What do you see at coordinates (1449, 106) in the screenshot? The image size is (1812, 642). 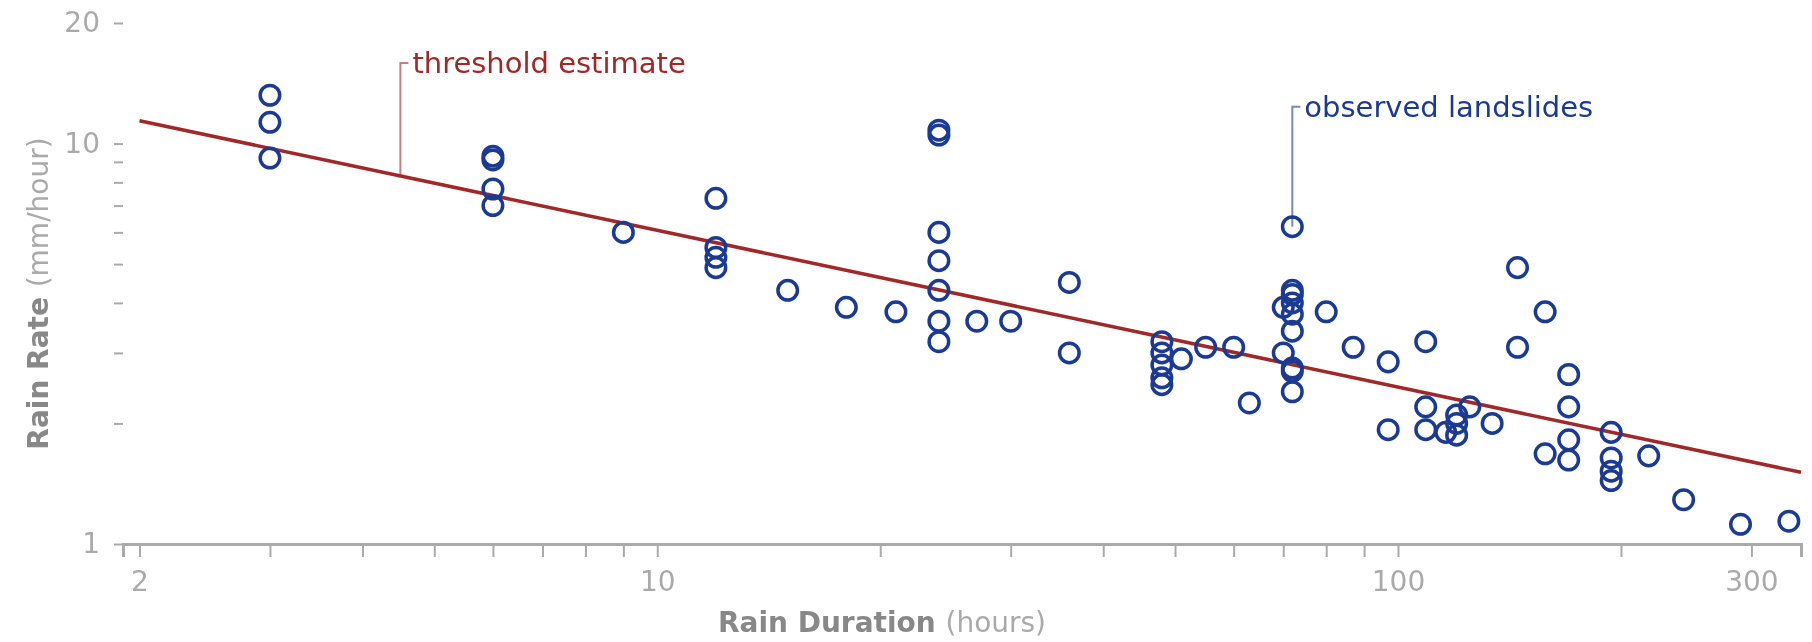 I see `annotation: observed landslides` at bounding box center [1449, 106].